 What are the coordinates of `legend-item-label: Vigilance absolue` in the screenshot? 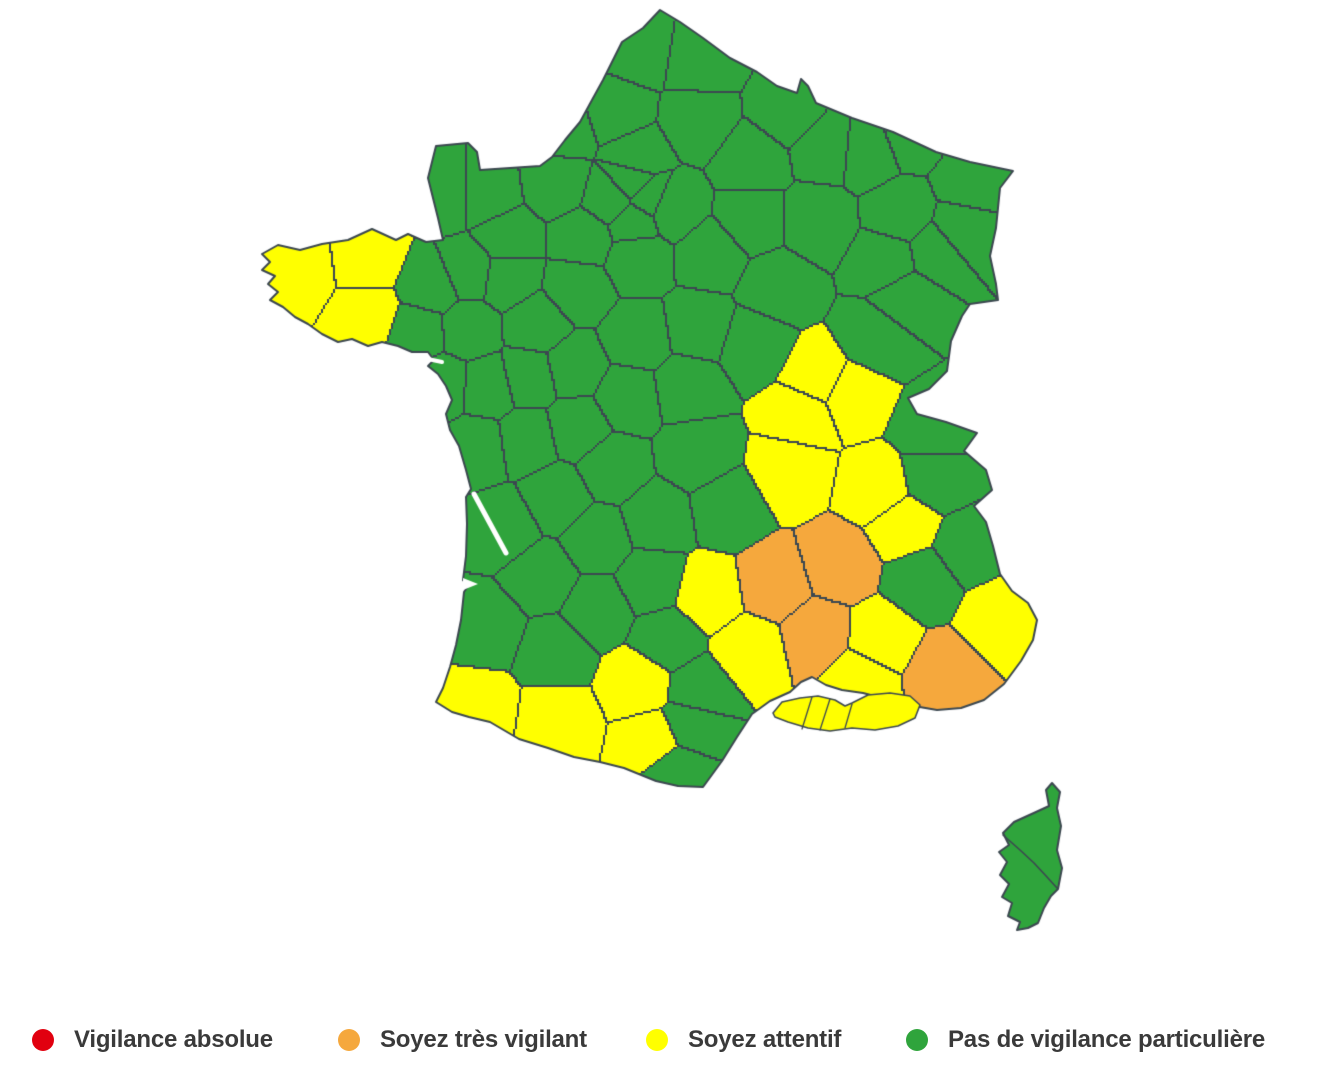 It's located at (173, 1039).